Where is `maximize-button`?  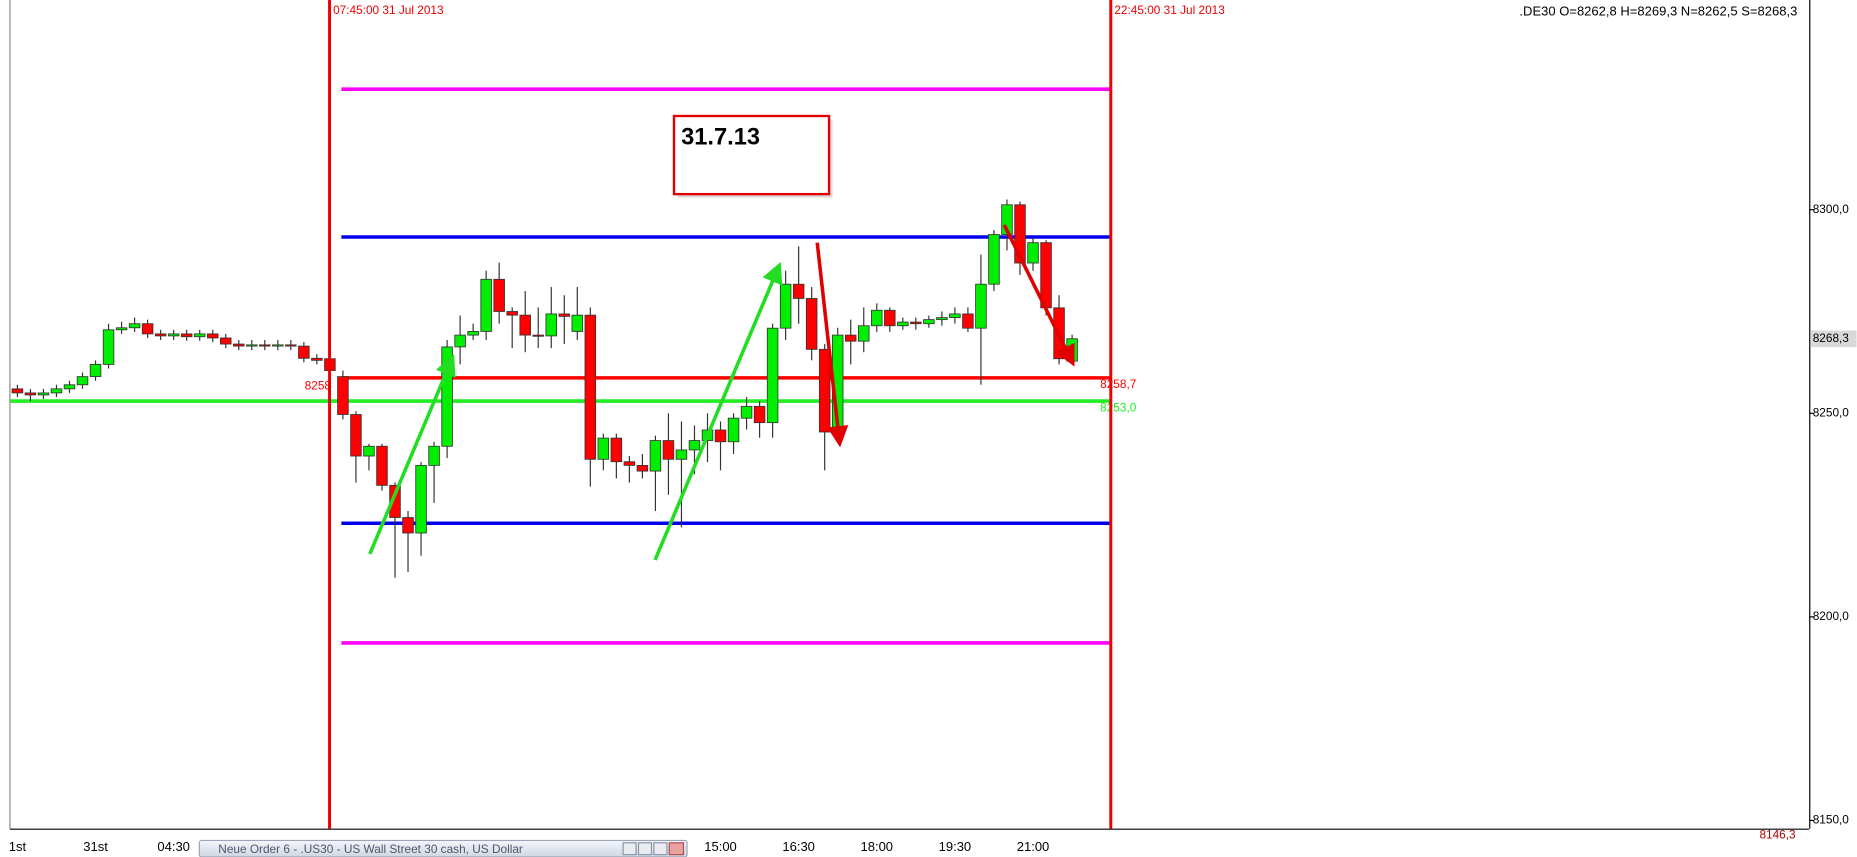
maximize-button is located at coordinates (660, 849).